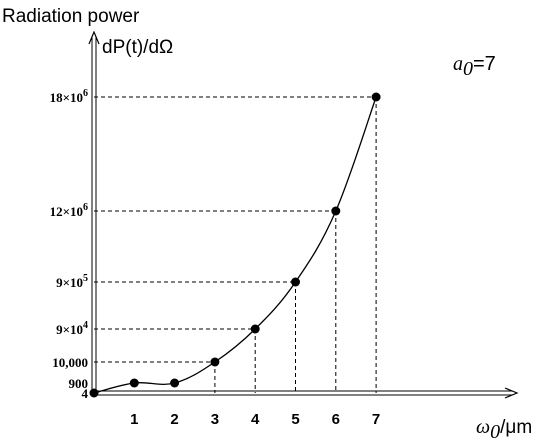 Image resolution: width=550 pixels, height=442 pixels. Describe the element at coordinates (66, 97) in the screenshot. I see `y-tick-mantissa: 18×10` at that location.